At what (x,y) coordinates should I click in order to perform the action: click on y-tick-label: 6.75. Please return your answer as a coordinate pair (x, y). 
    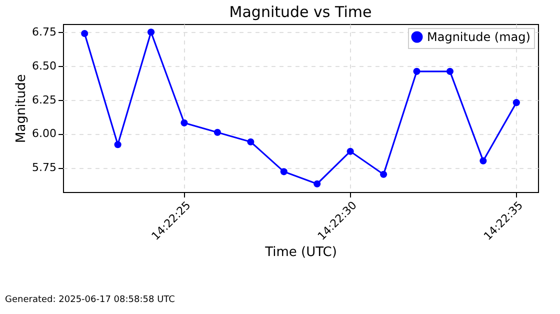
    Looking at the image, I should click on (44, 32).